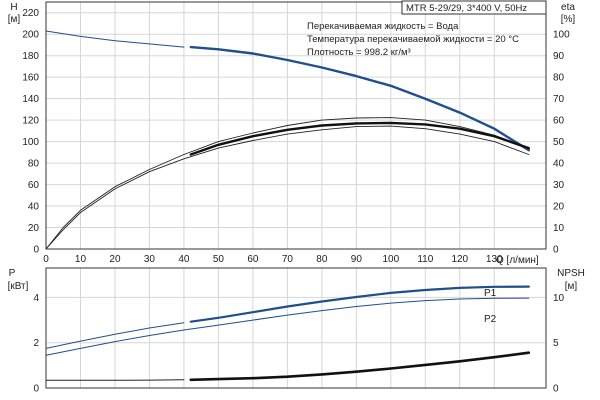 This screenshot has height=400, width=600. What do you see at coordinates (571, 273) in the screenshot?
I see `y-right-label-bottom: NPSH` at bounding box center [571, 273].